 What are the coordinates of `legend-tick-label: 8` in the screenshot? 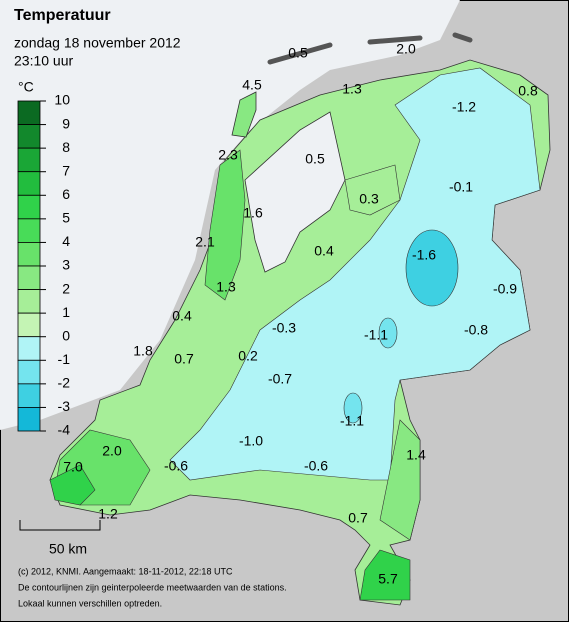 It's located at (66, 147).